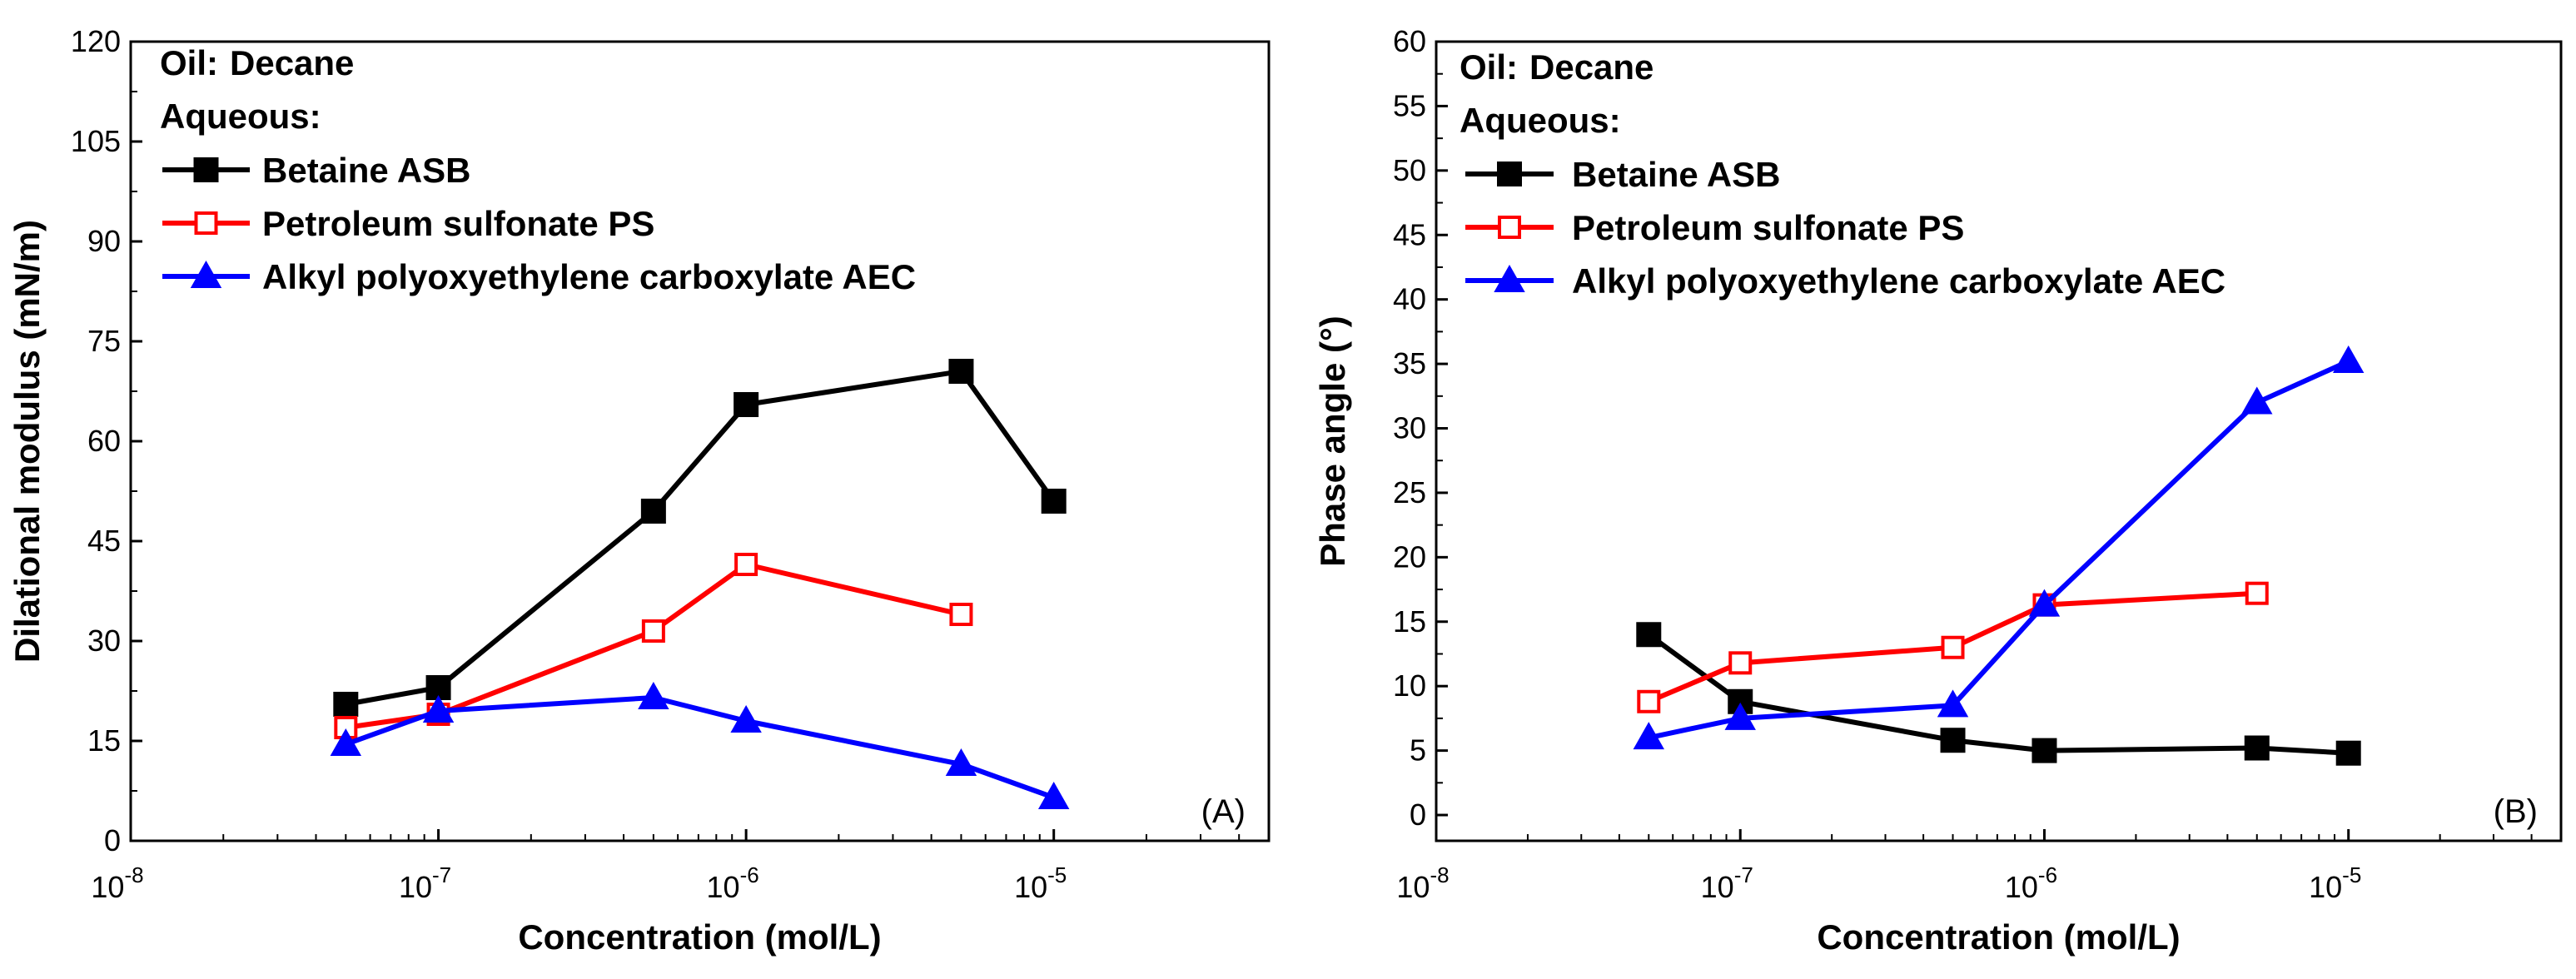 This screenshot has height=979, width=2576. I want to click on y-tick-label: 120, so click(96, 41).